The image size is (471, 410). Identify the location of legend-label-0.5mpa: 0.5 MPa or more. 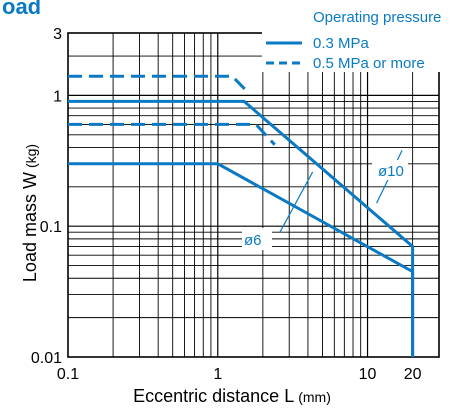
(369, 63).